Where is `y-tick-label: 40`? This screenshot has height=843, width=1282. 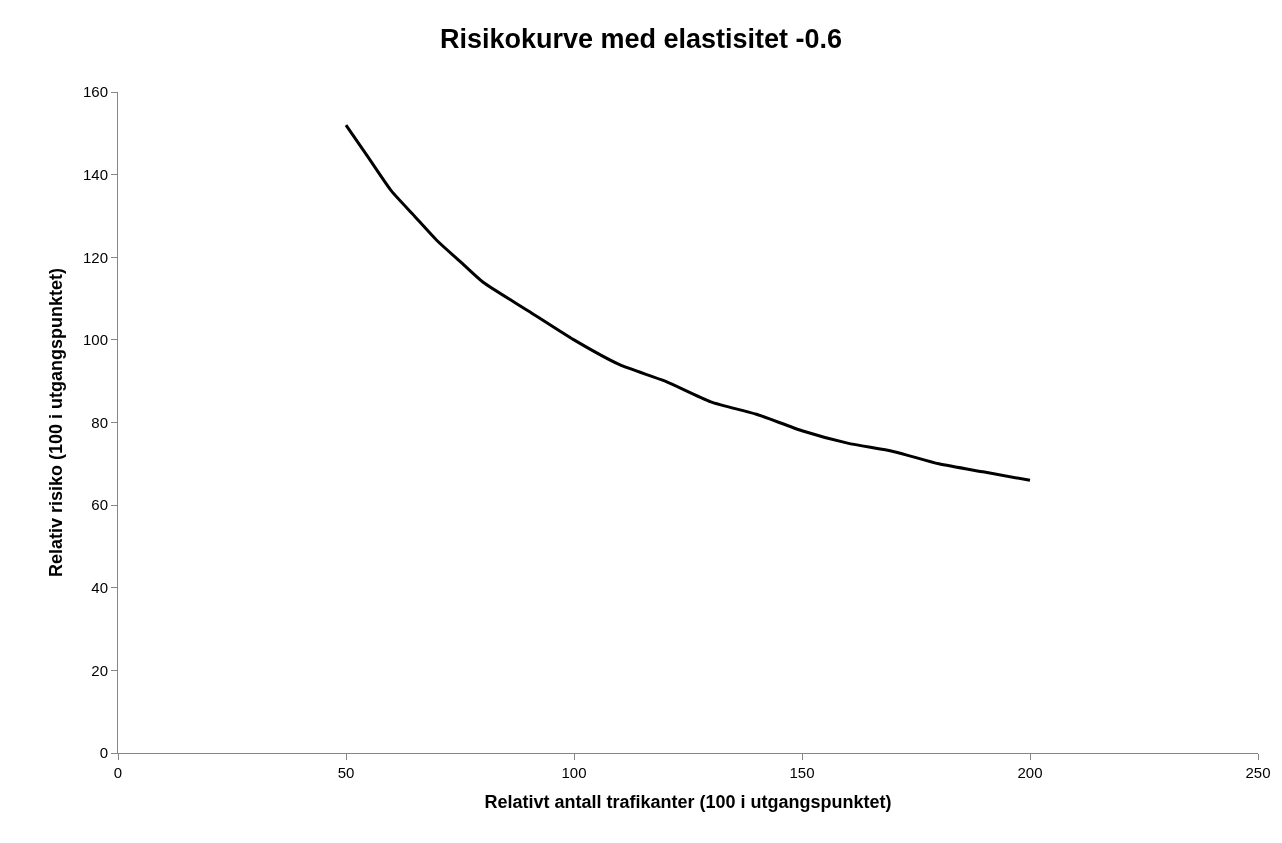 y-tick-label: 40 is located at coordinates (99, 587).